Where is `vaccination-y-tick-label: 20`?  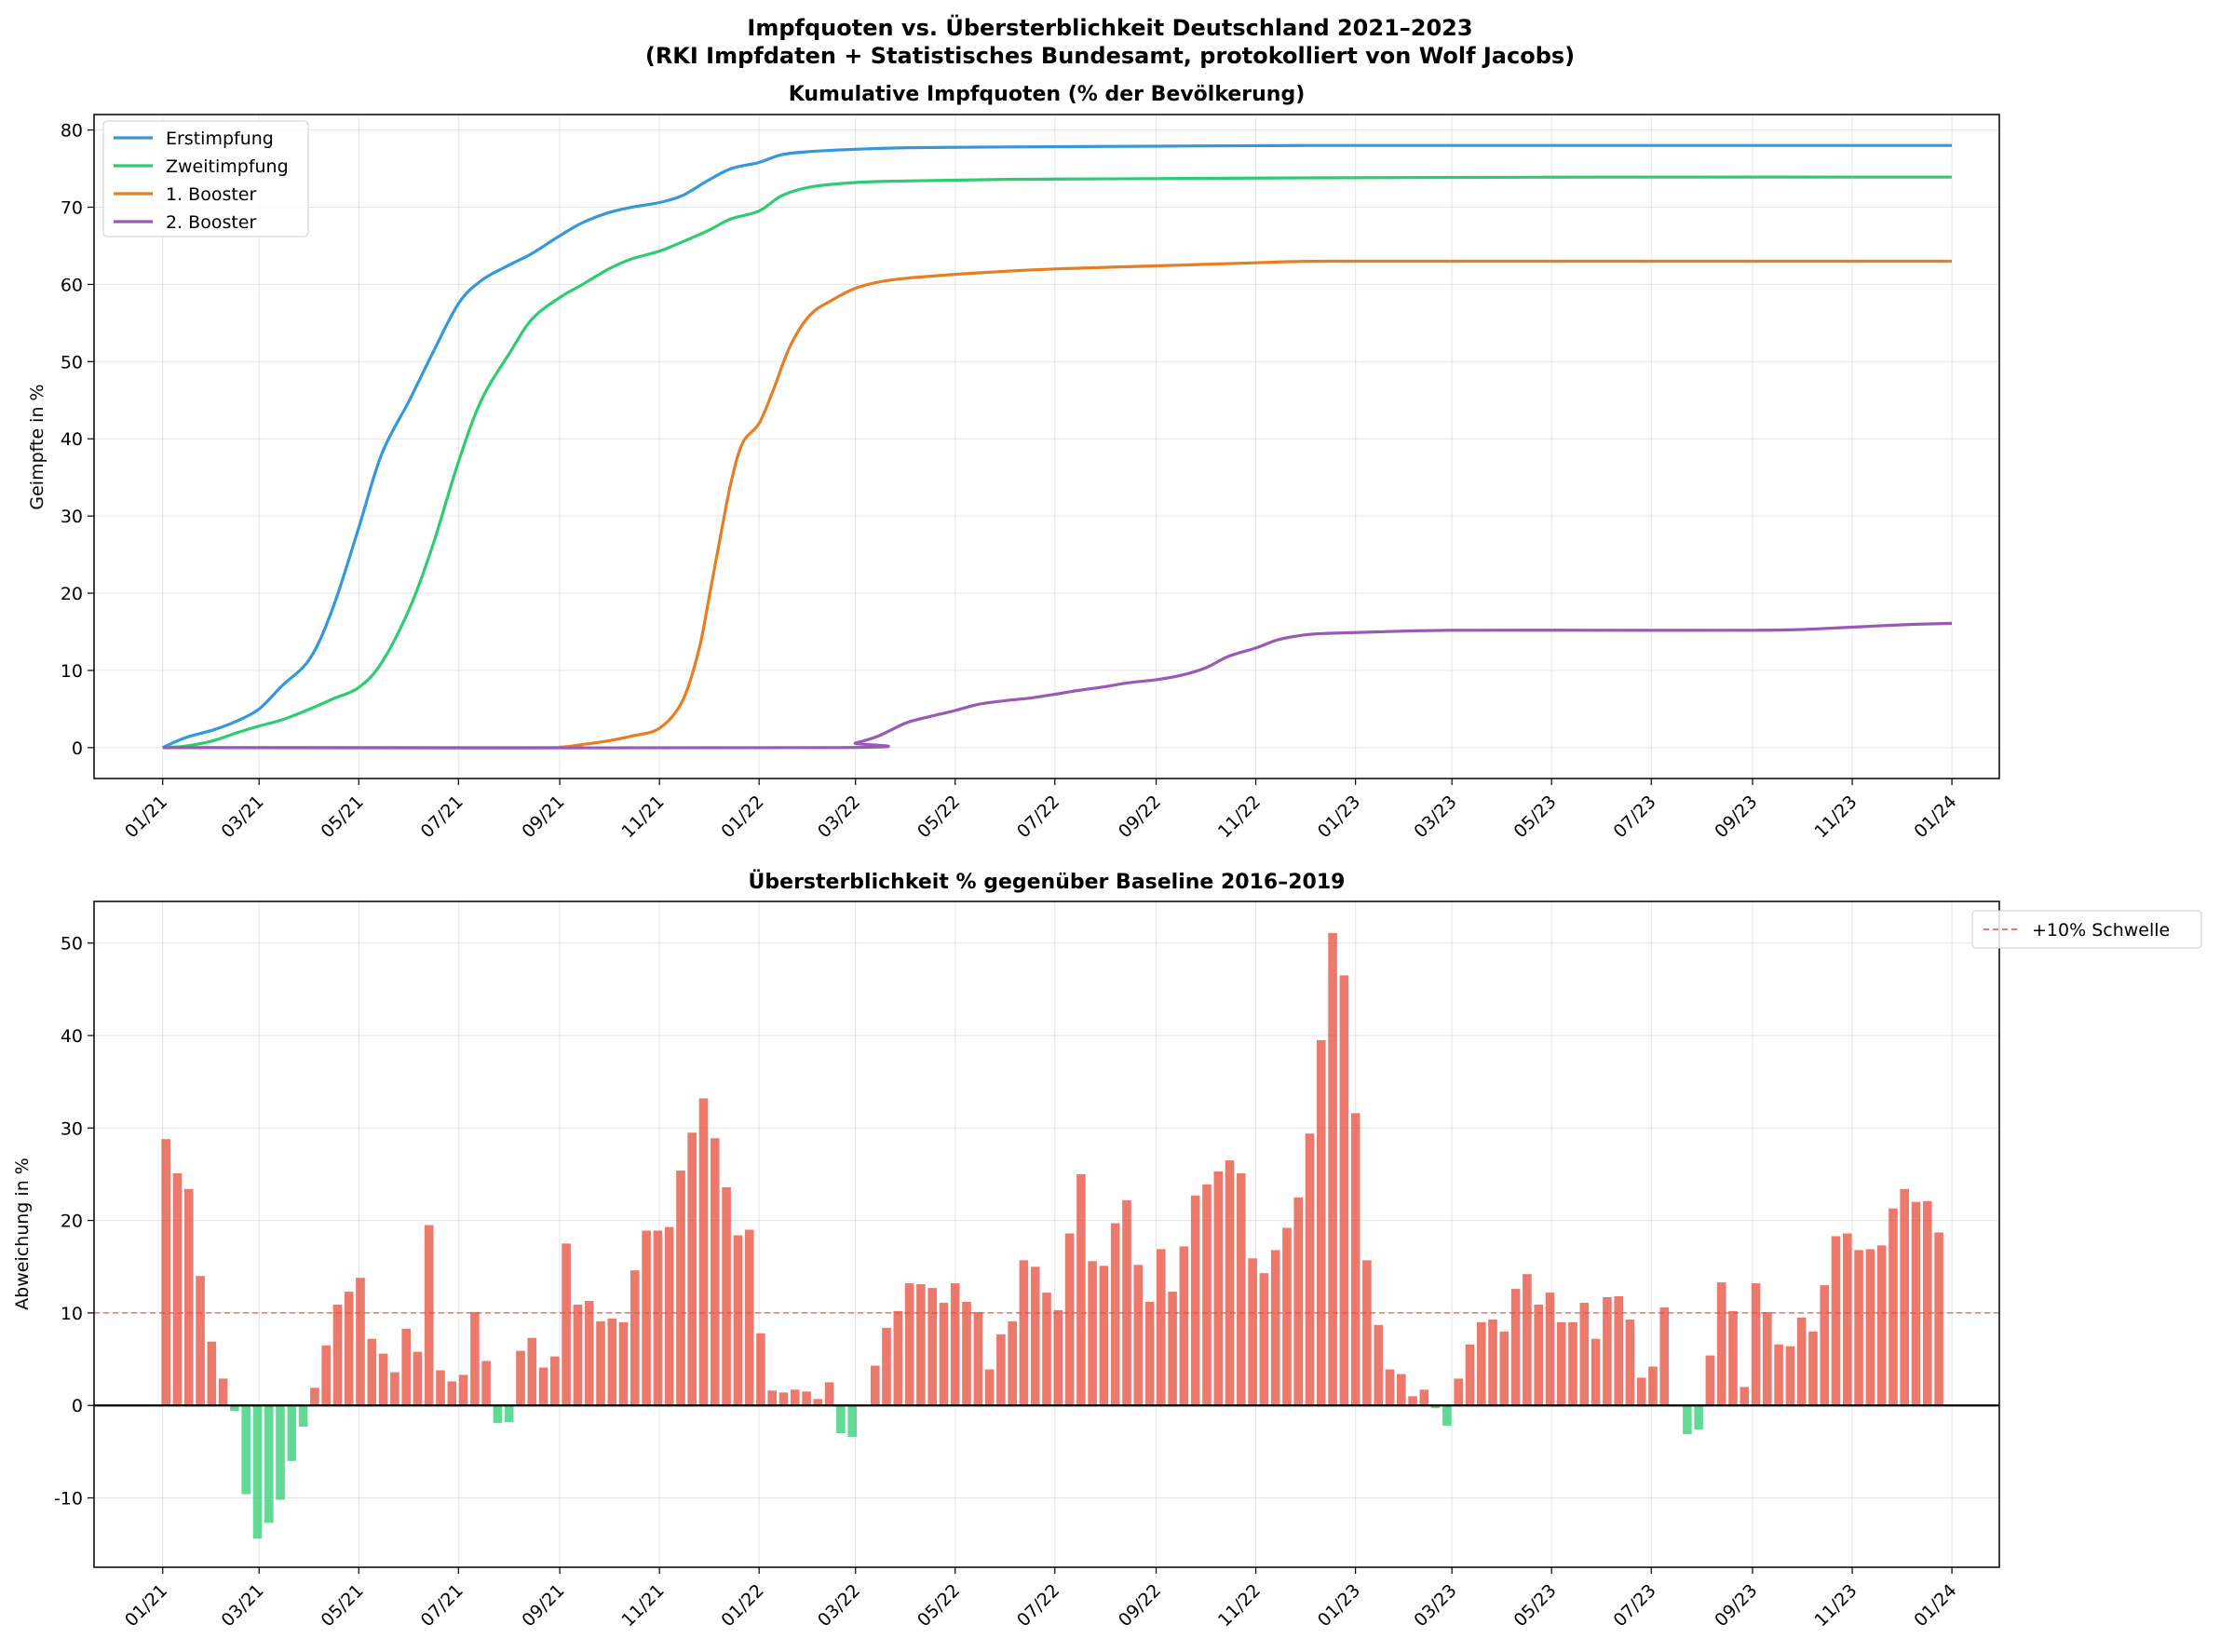 vaccination-y-tick-label: 20 is located at coordinates (72, 594).